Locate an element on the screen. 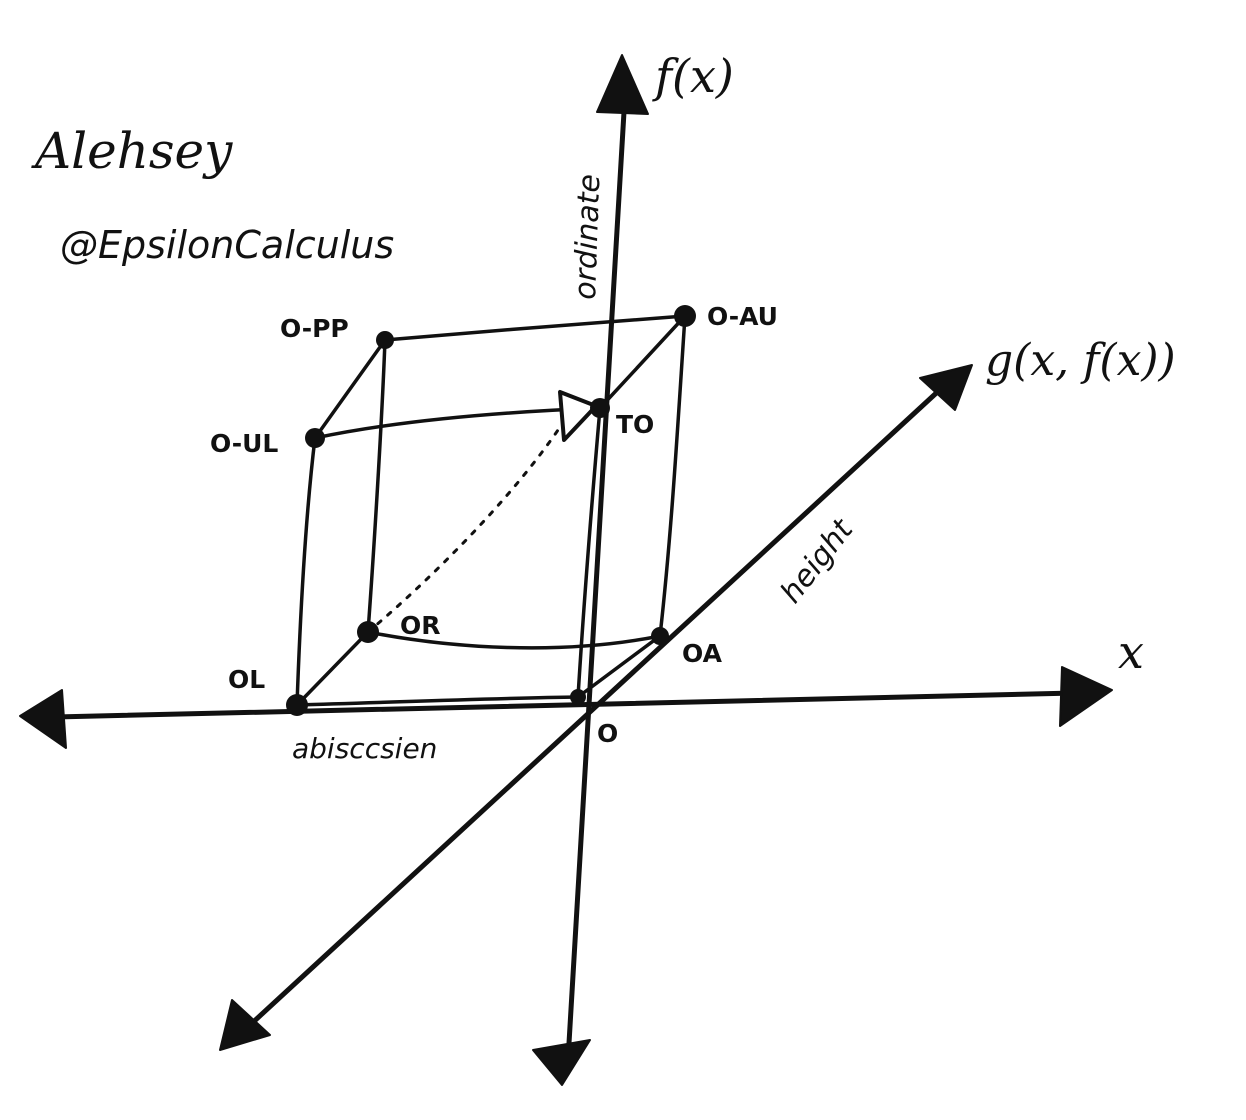  edge-oau-oa is located at coordinates (672, 476).